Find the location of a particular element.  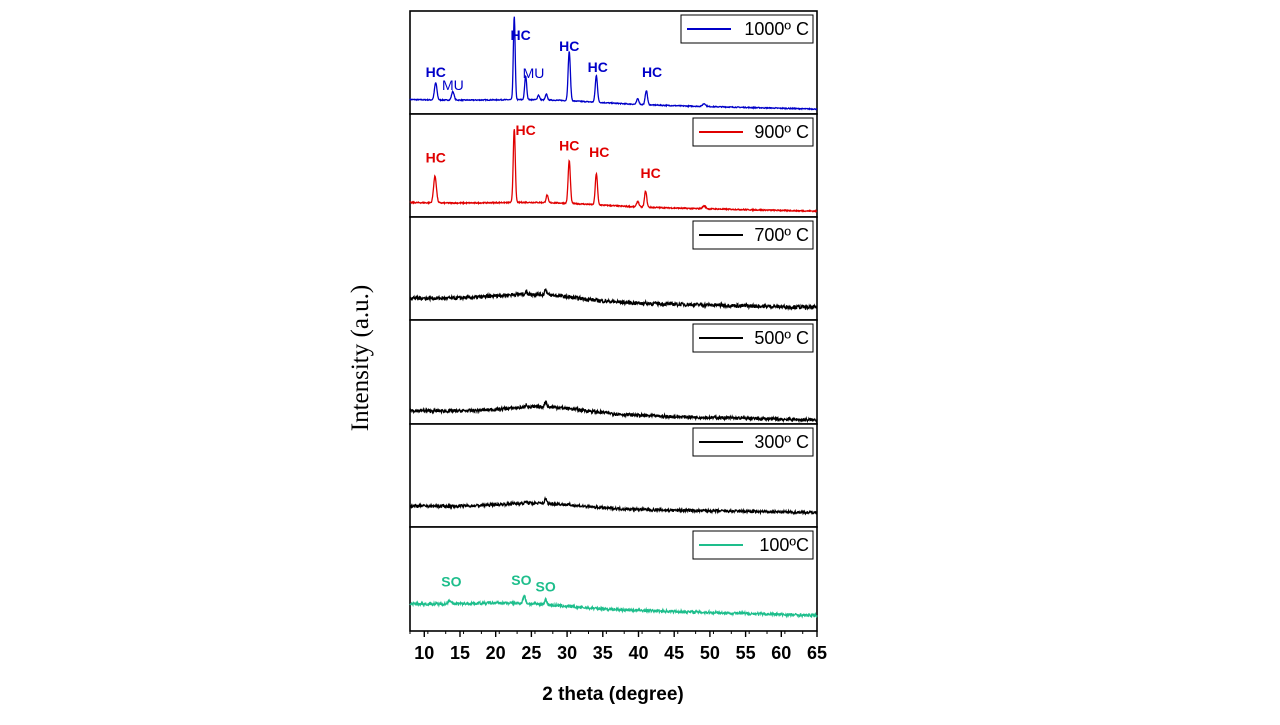

legend-label: 500º C is located at coordinates (781, 338).